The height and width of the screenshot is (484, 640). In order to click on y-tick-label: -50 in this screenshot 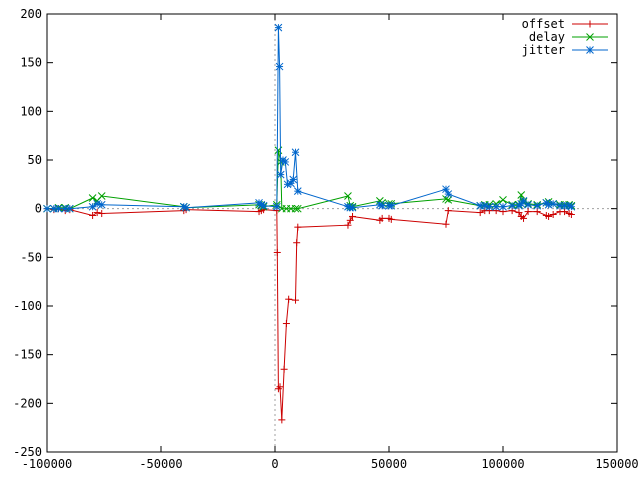, I will do `click(31, 257)`.